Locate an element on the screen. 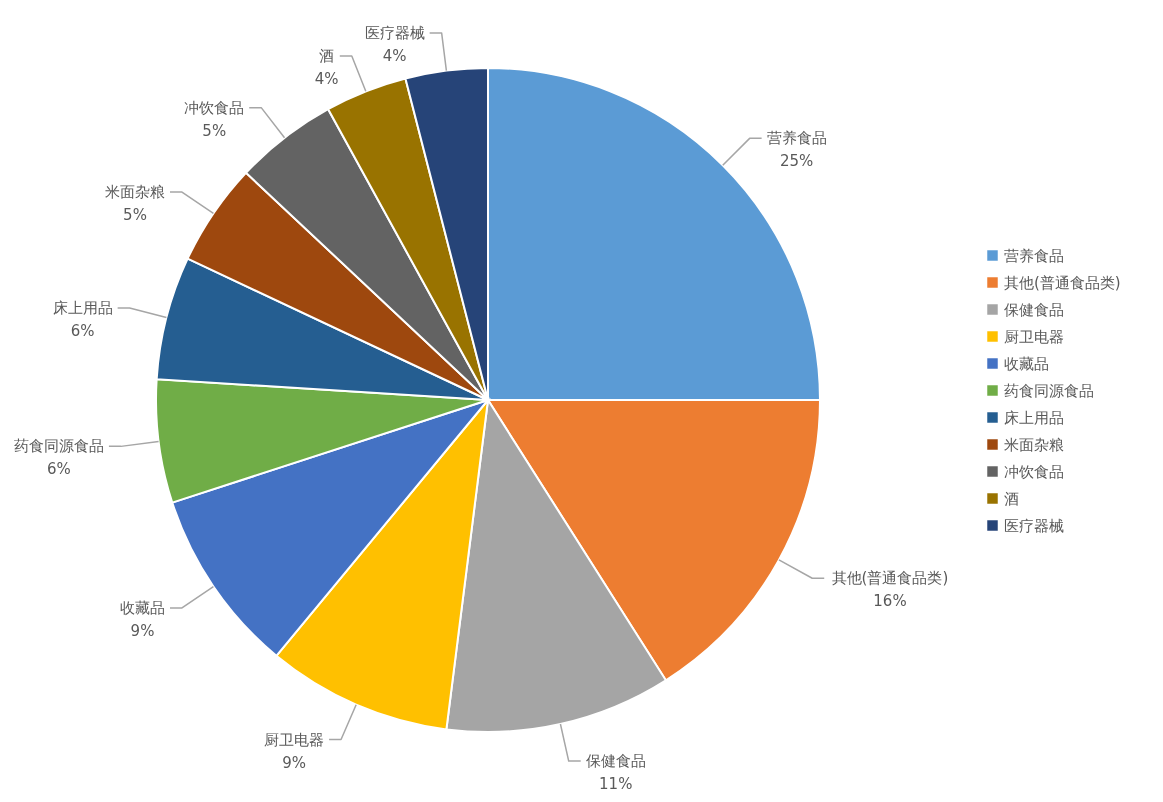 The image size is (1163, 802). legend-label: 保健食品 is located at coordinates (1034, 309).